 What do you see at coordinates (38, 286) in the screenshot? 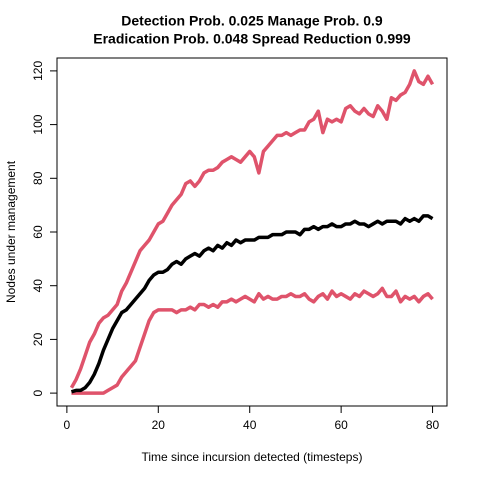
I see `y-tick-label: 40` at bounding box center [38, 286].